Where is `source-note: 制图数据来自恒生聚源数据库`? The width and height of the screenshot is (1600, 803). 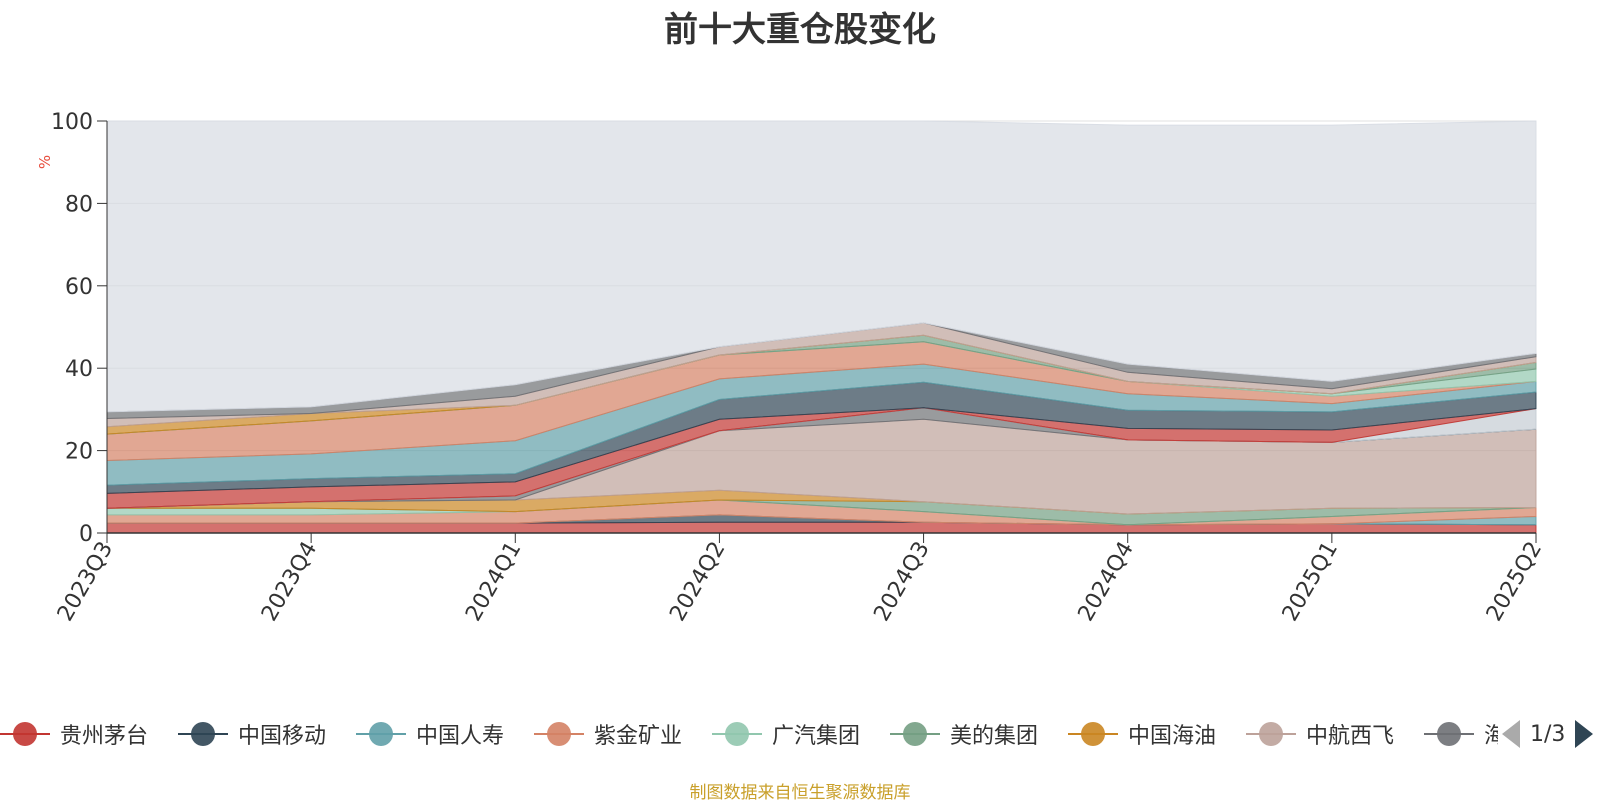 source-note: 制图数据来自恒生聚源数据库 is located at coordinates (800, 793).